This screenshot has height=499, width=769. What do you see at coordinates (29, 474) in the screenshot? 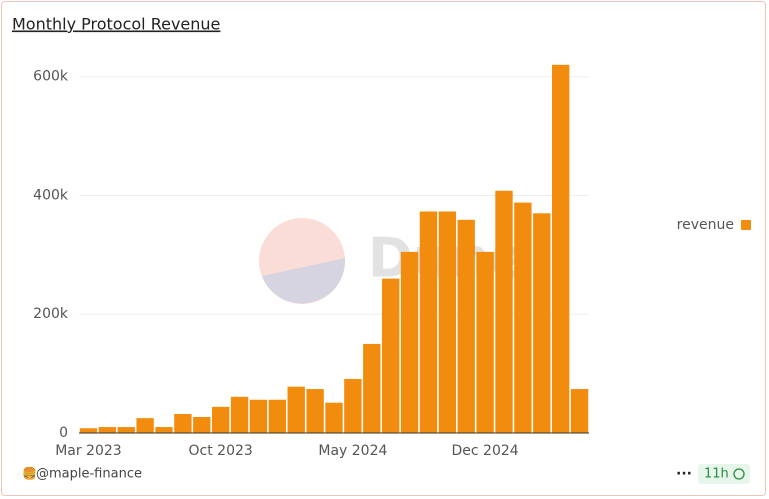
I see `avatar: 🍔` at bounding box center [29, 474].